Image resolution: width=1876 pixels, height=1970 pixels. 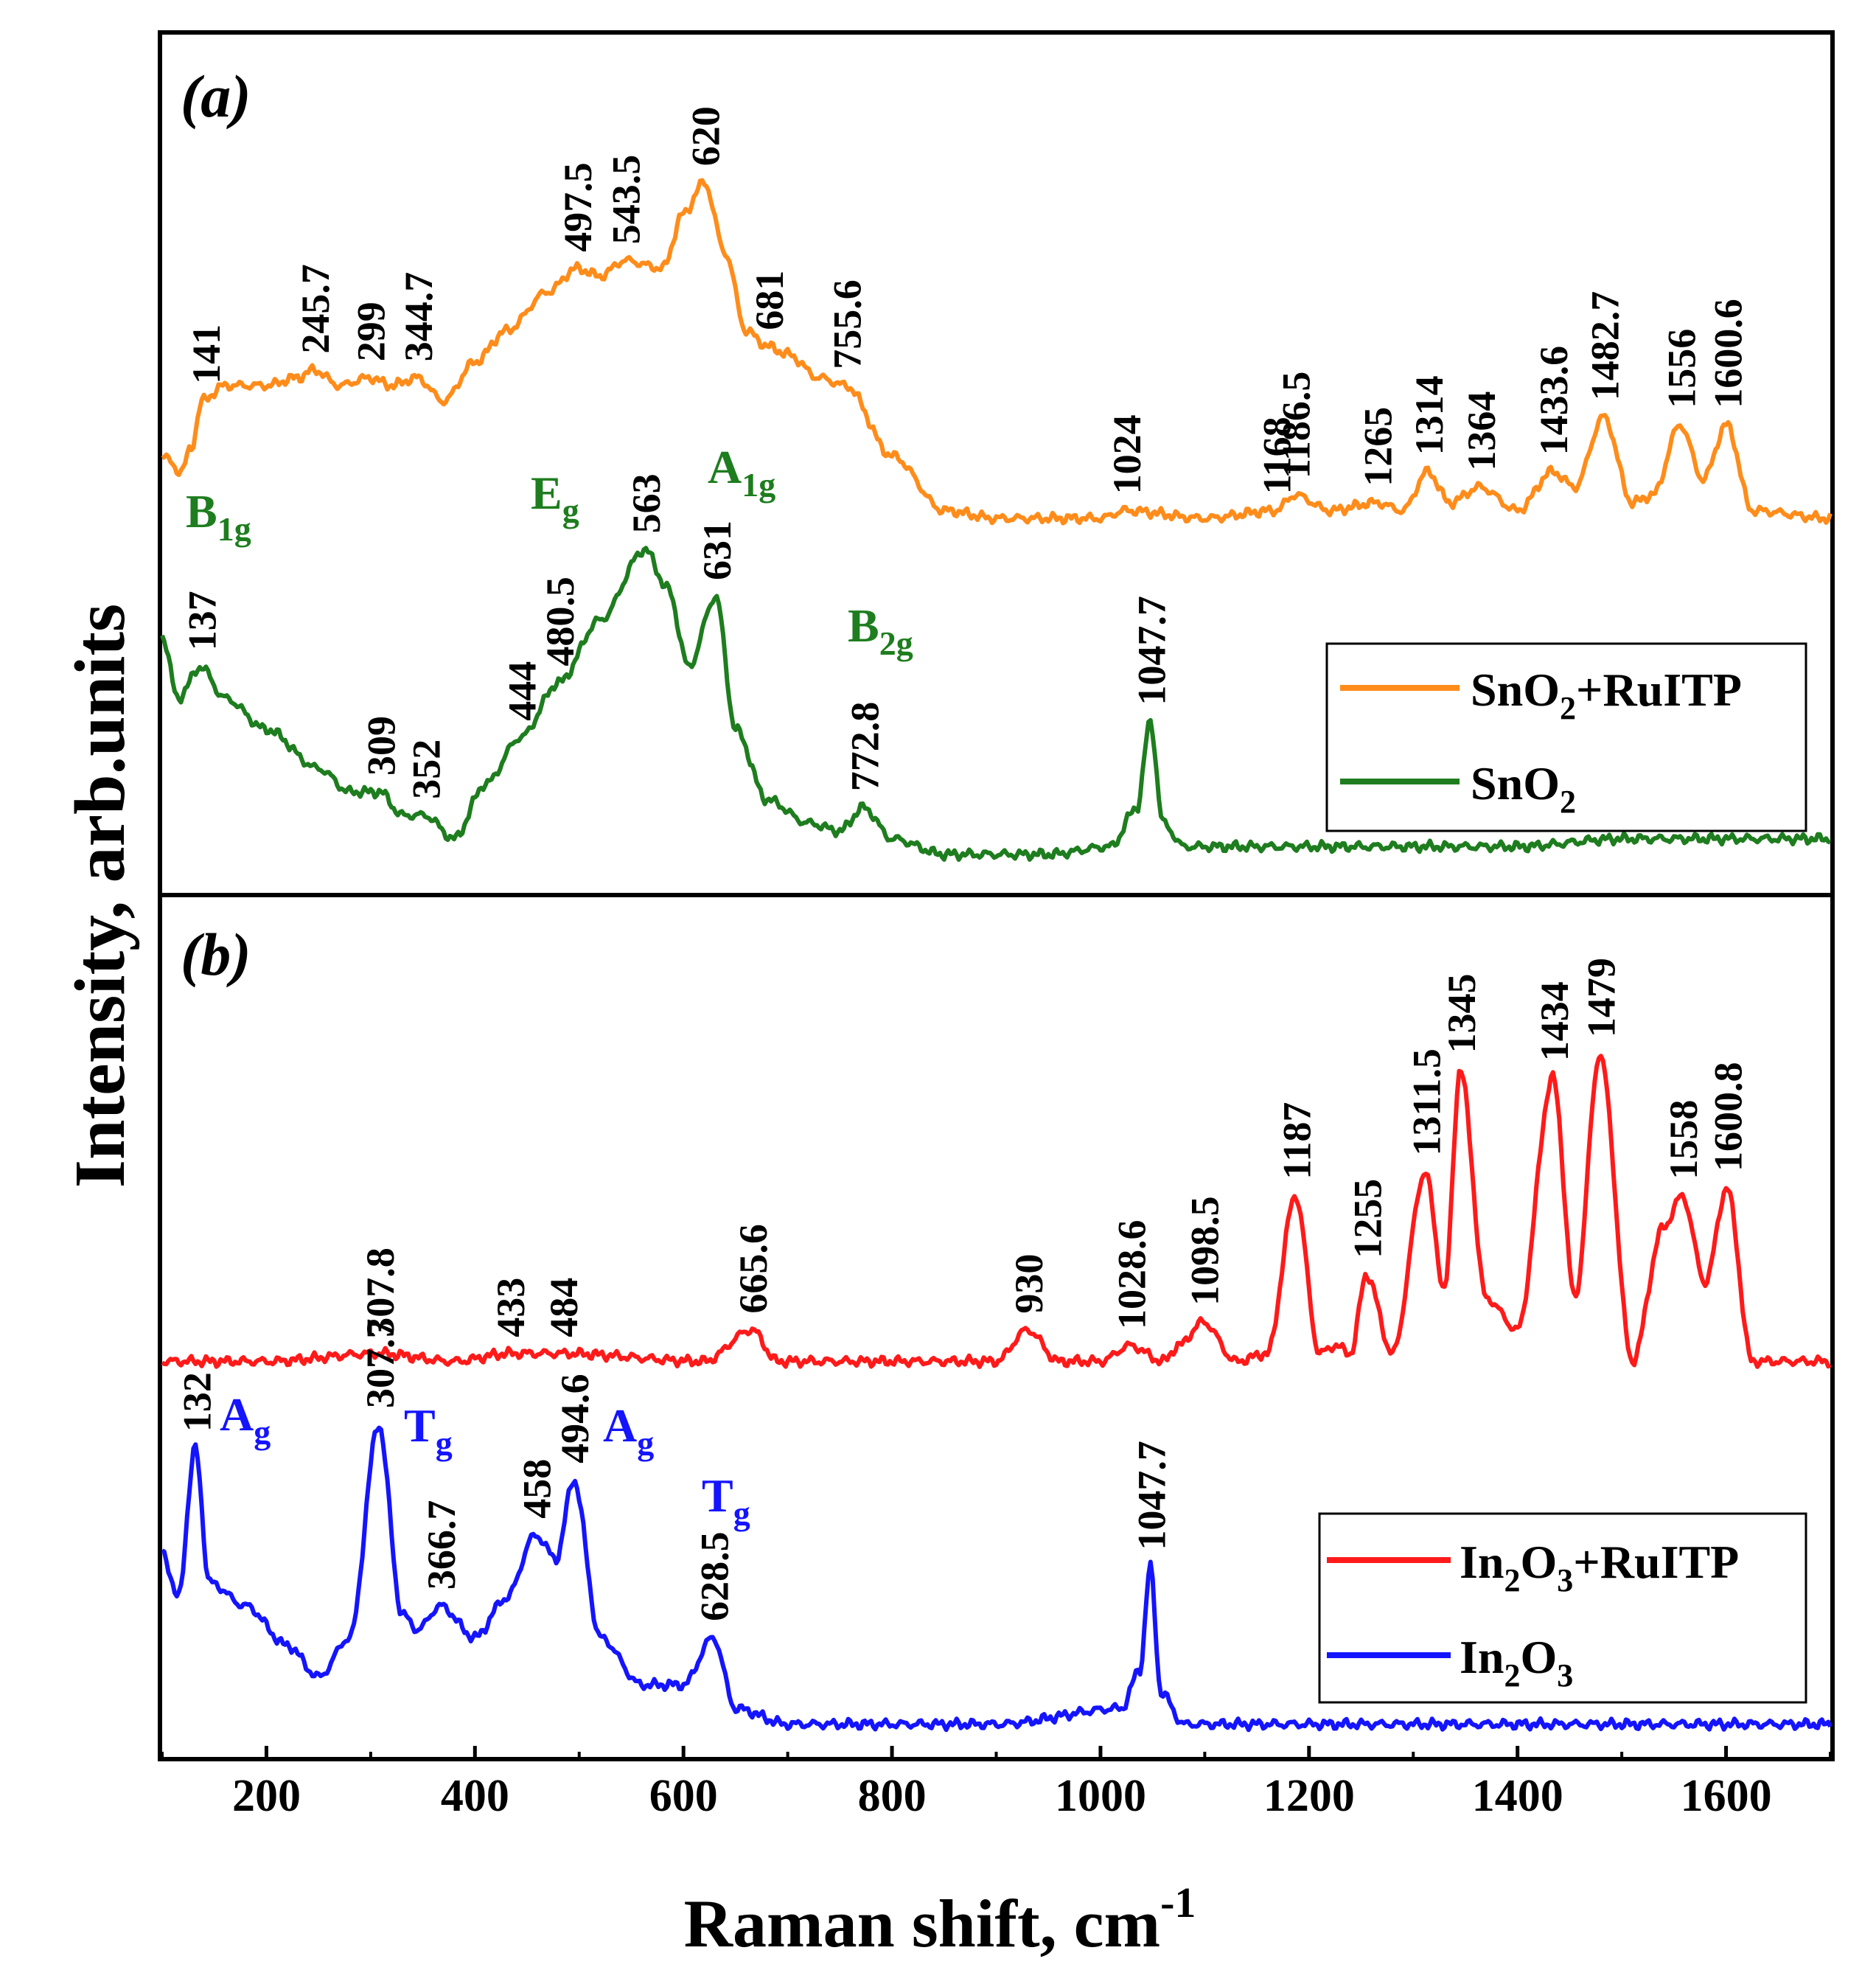 I want to click on peak-label-in2o3-1047.7: 1047.7, so click(x=1151, y=1495).